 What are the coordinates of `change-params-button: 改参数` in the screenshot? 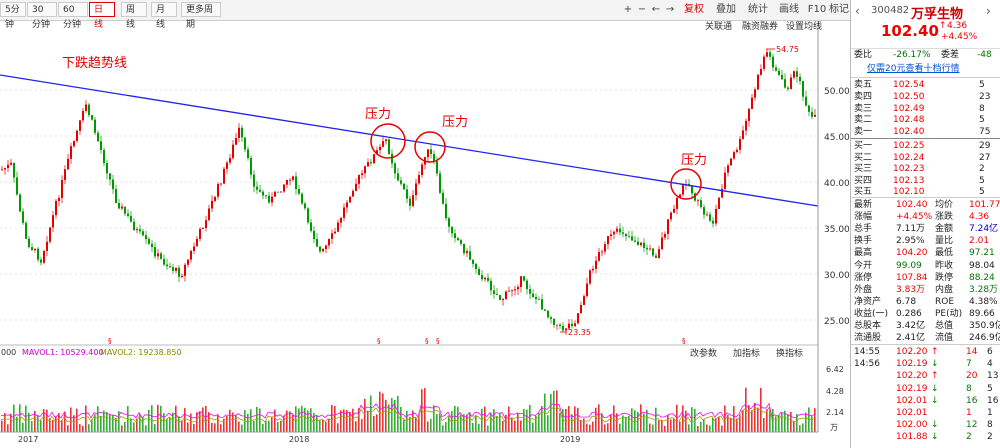 It's located at (703, 353).